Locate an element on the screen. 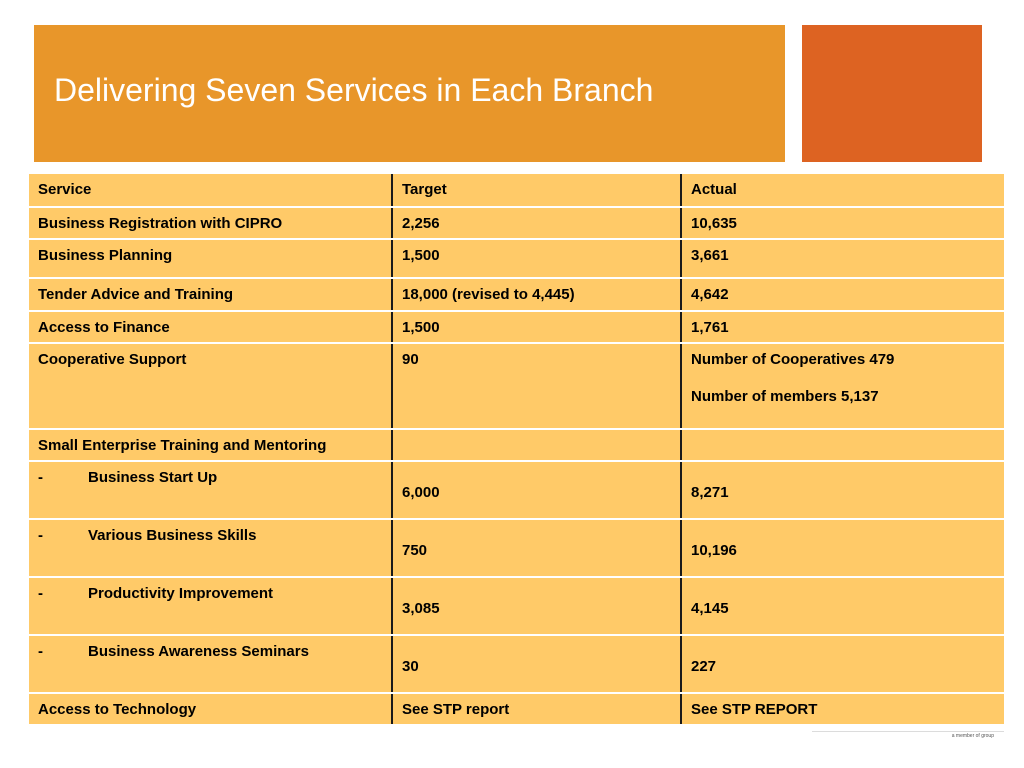  footer-note: a member of group is located at coordinates (973, 736).